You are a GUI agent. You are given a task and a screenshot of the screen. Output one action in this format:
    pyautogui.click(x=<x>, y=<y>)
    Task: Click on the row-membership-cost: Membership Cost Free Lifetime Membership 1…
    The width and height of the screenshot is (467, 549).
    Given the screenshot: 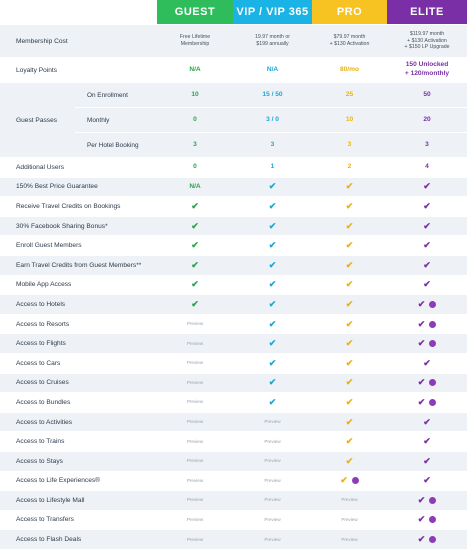 What is the action you would take?
    pyautogui.click(x=233, y=40)
    